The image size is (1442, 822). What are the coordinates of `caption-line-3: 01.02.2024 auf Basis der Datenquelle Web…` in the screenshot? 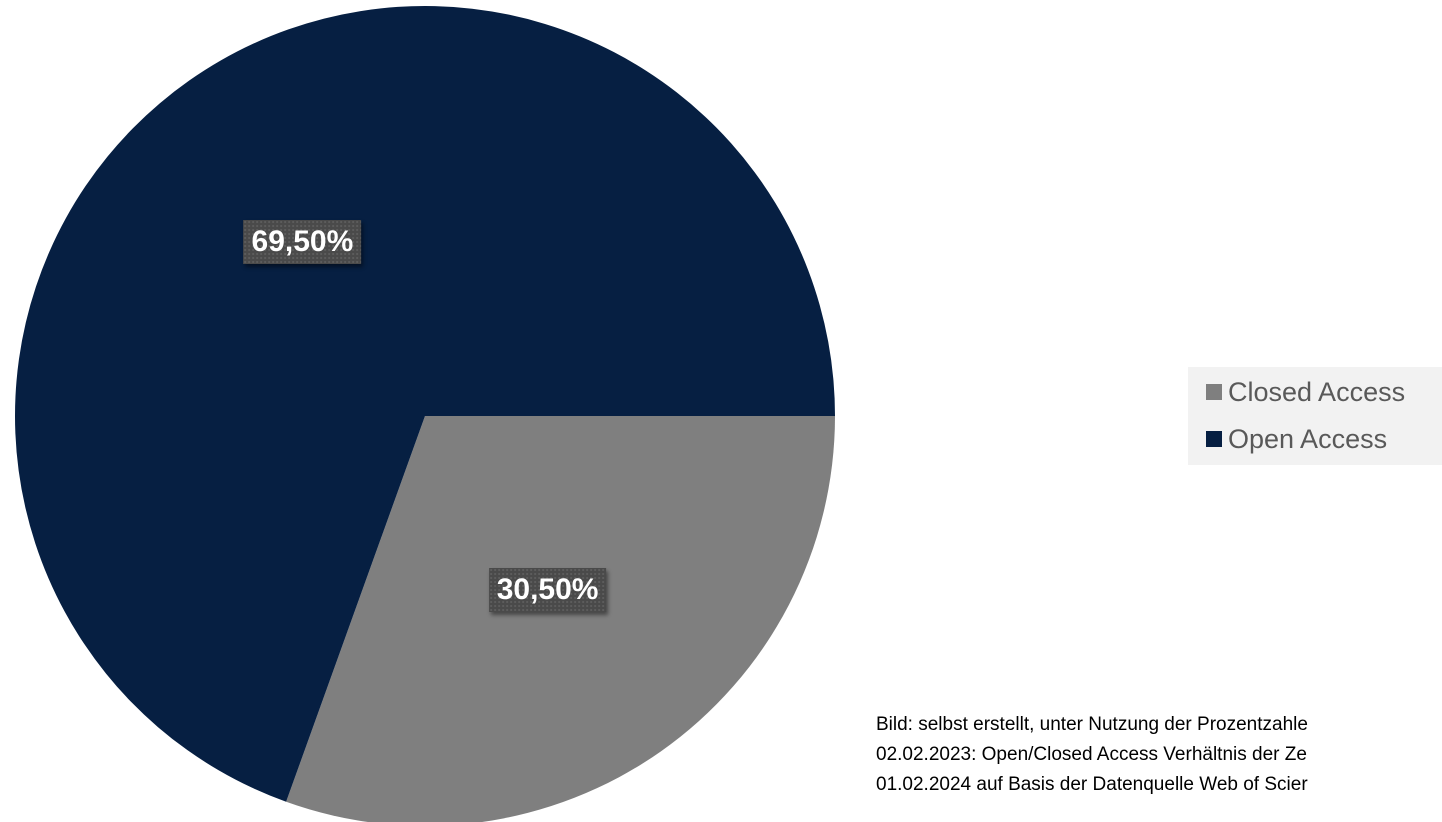 It's located at (1092, 784).